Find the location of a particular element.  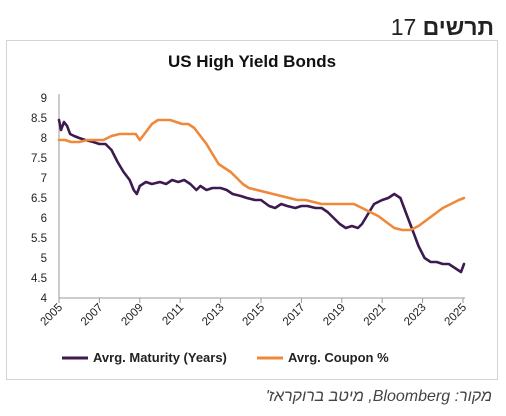

y-tick-label: 9 is located at coordinates (44, 99).